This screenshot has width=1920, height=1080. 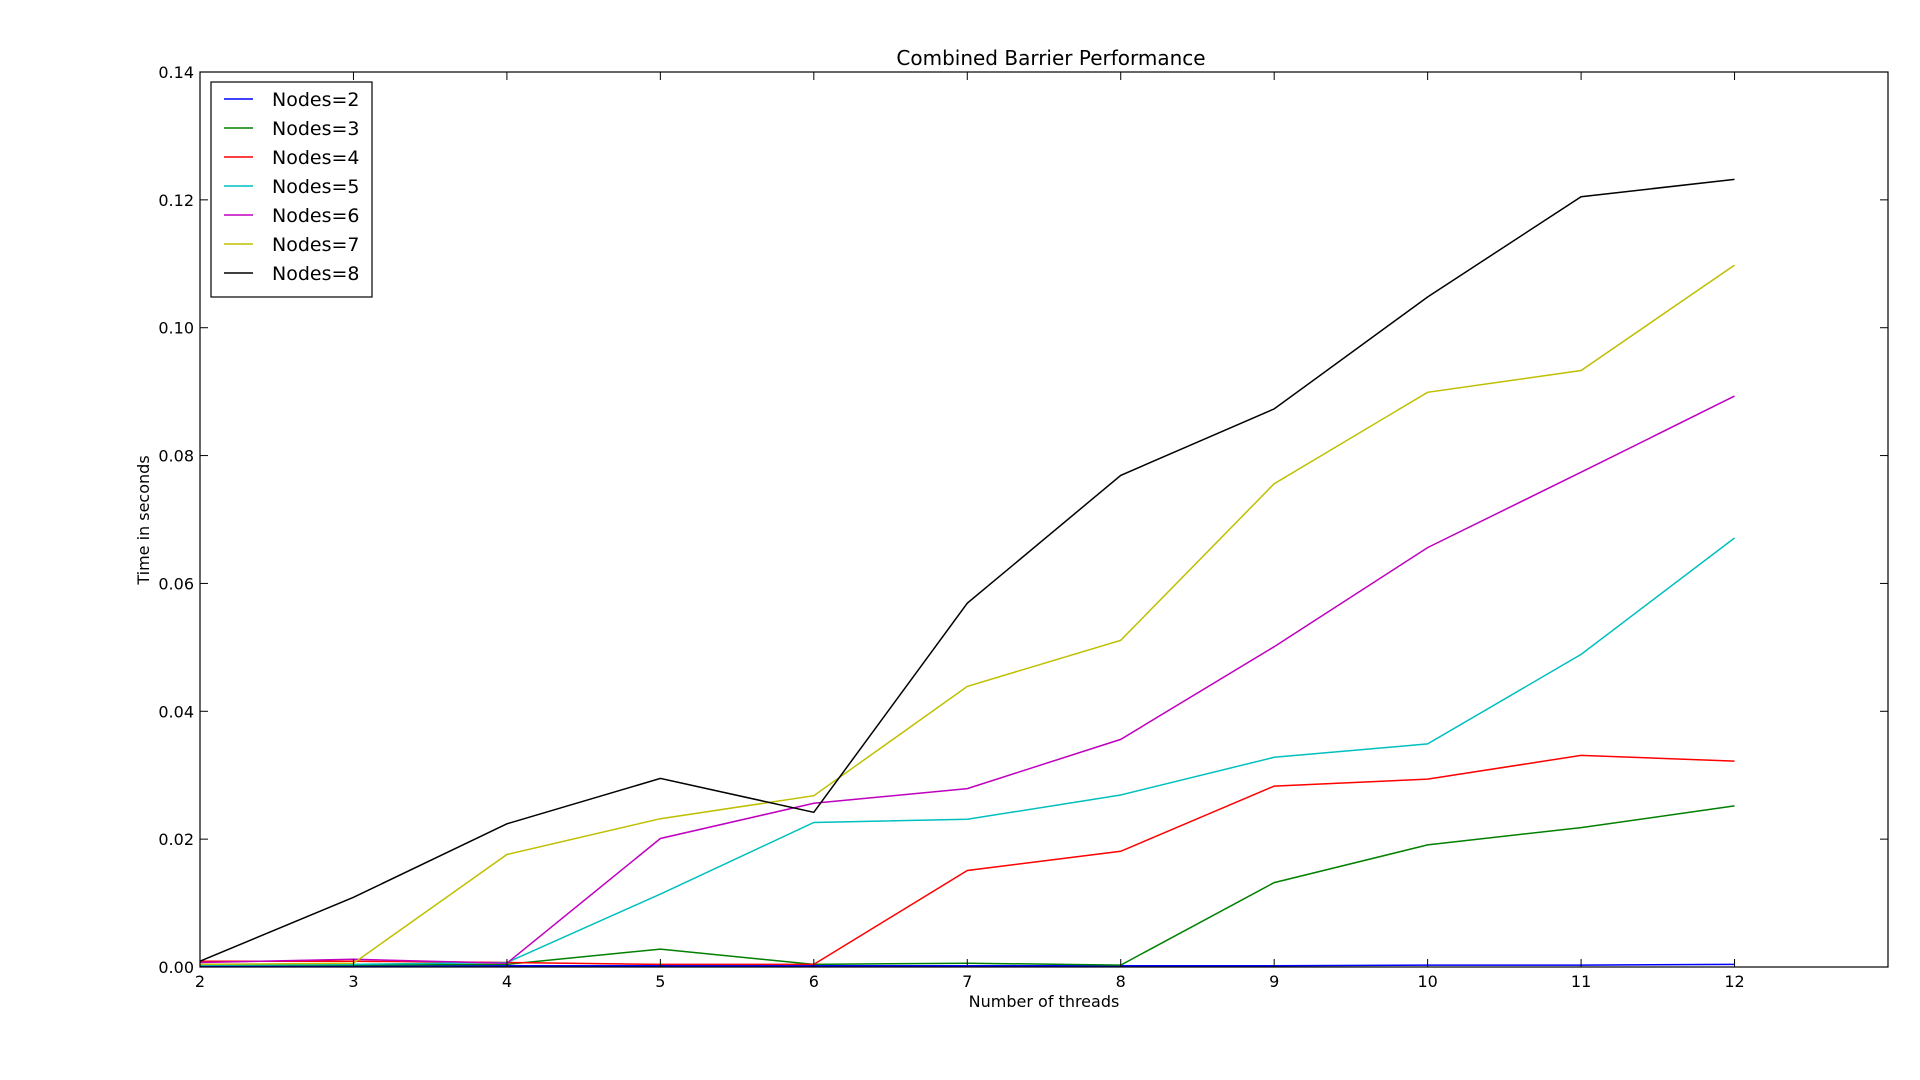 I want to click on legend-label: Nodes=7, so click(x=316, y=245).